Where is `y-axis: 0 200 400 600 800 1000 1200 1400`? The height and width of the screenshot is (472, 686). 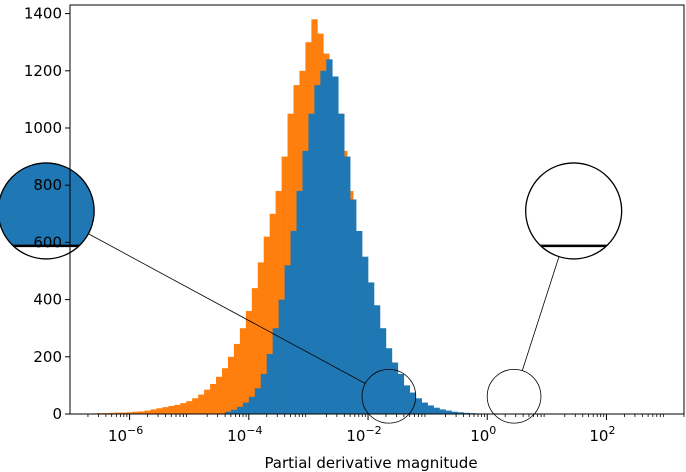 y-axis: 0 200 400 600 800 1000 1200 1400 is located at coordinates (47, 214).